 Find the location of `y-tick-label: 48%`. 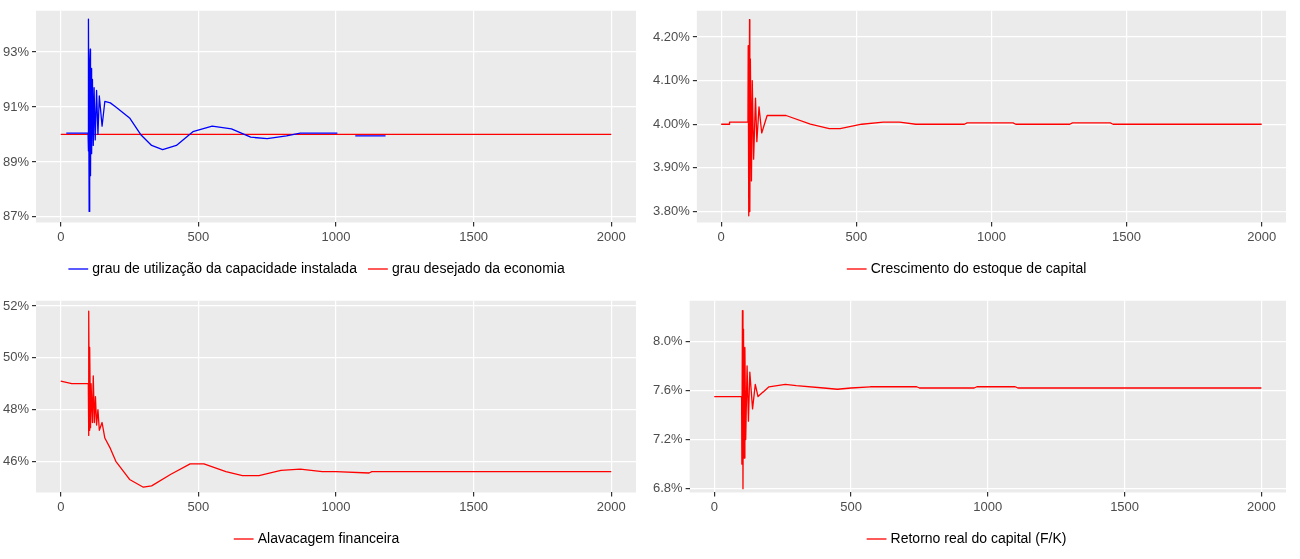

y-tick-label: 48% is located at coordinates (16, 409).